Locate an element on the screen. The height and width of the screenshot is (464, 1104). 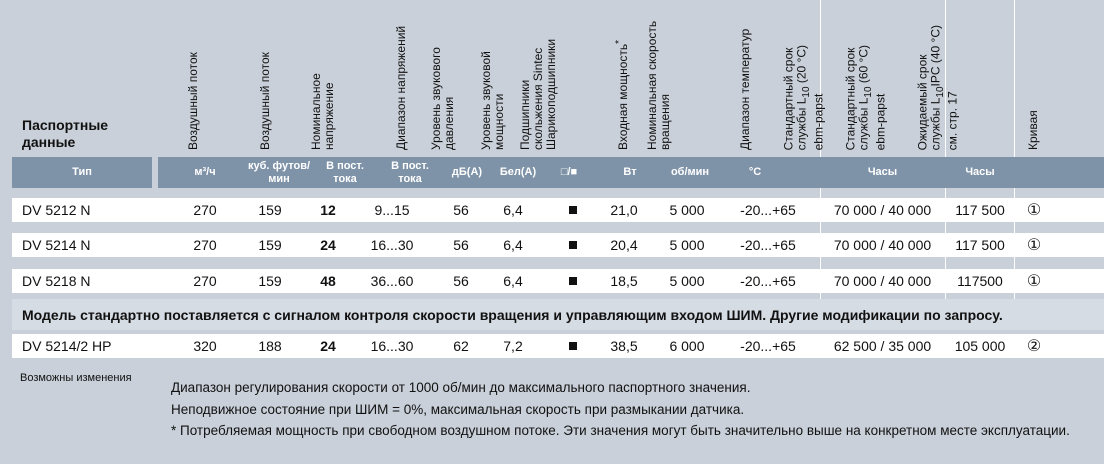
unit-bar-main is located at coordinates (631, 172).